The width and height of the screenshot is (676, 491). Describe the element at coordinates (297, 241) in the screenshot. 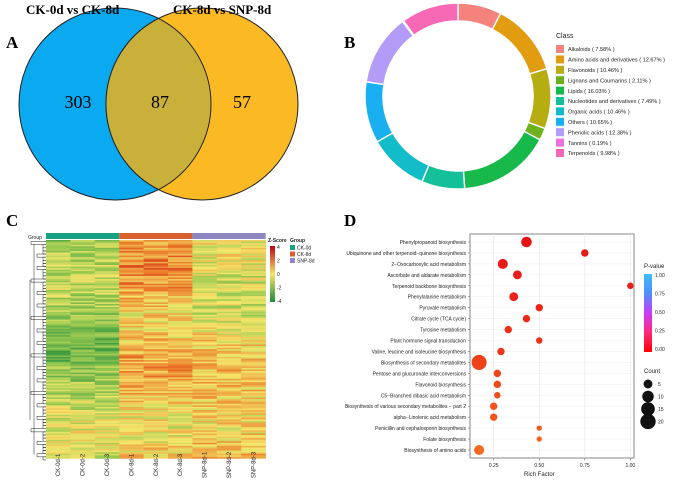

I see `heatmap-group-legend-title: Group` at that location.